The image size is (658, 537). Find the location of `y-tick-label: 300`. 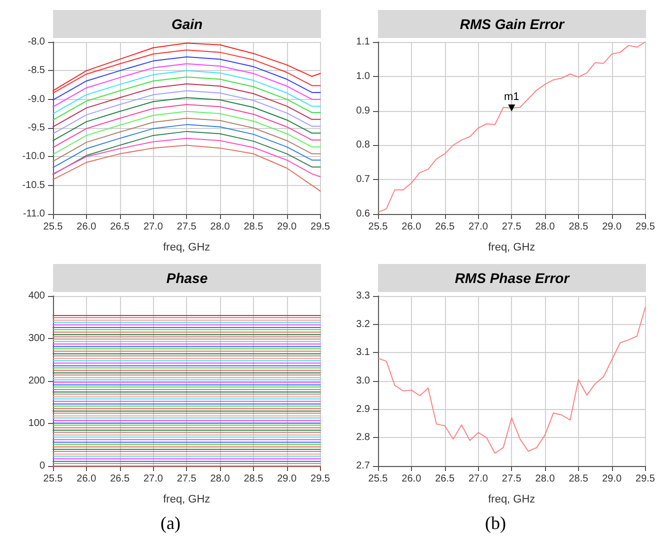

y-tick-label: 300 is located at coordinates (37, 338).